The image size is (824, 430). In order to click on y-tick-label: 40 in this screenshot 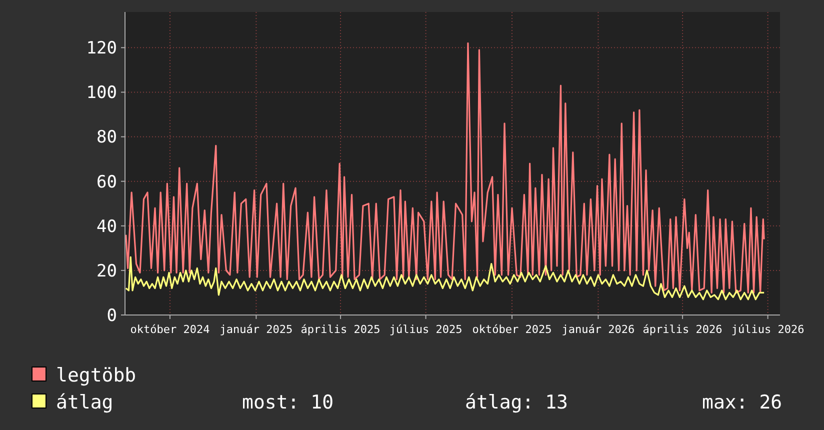, I will do `click(106, 226)`.